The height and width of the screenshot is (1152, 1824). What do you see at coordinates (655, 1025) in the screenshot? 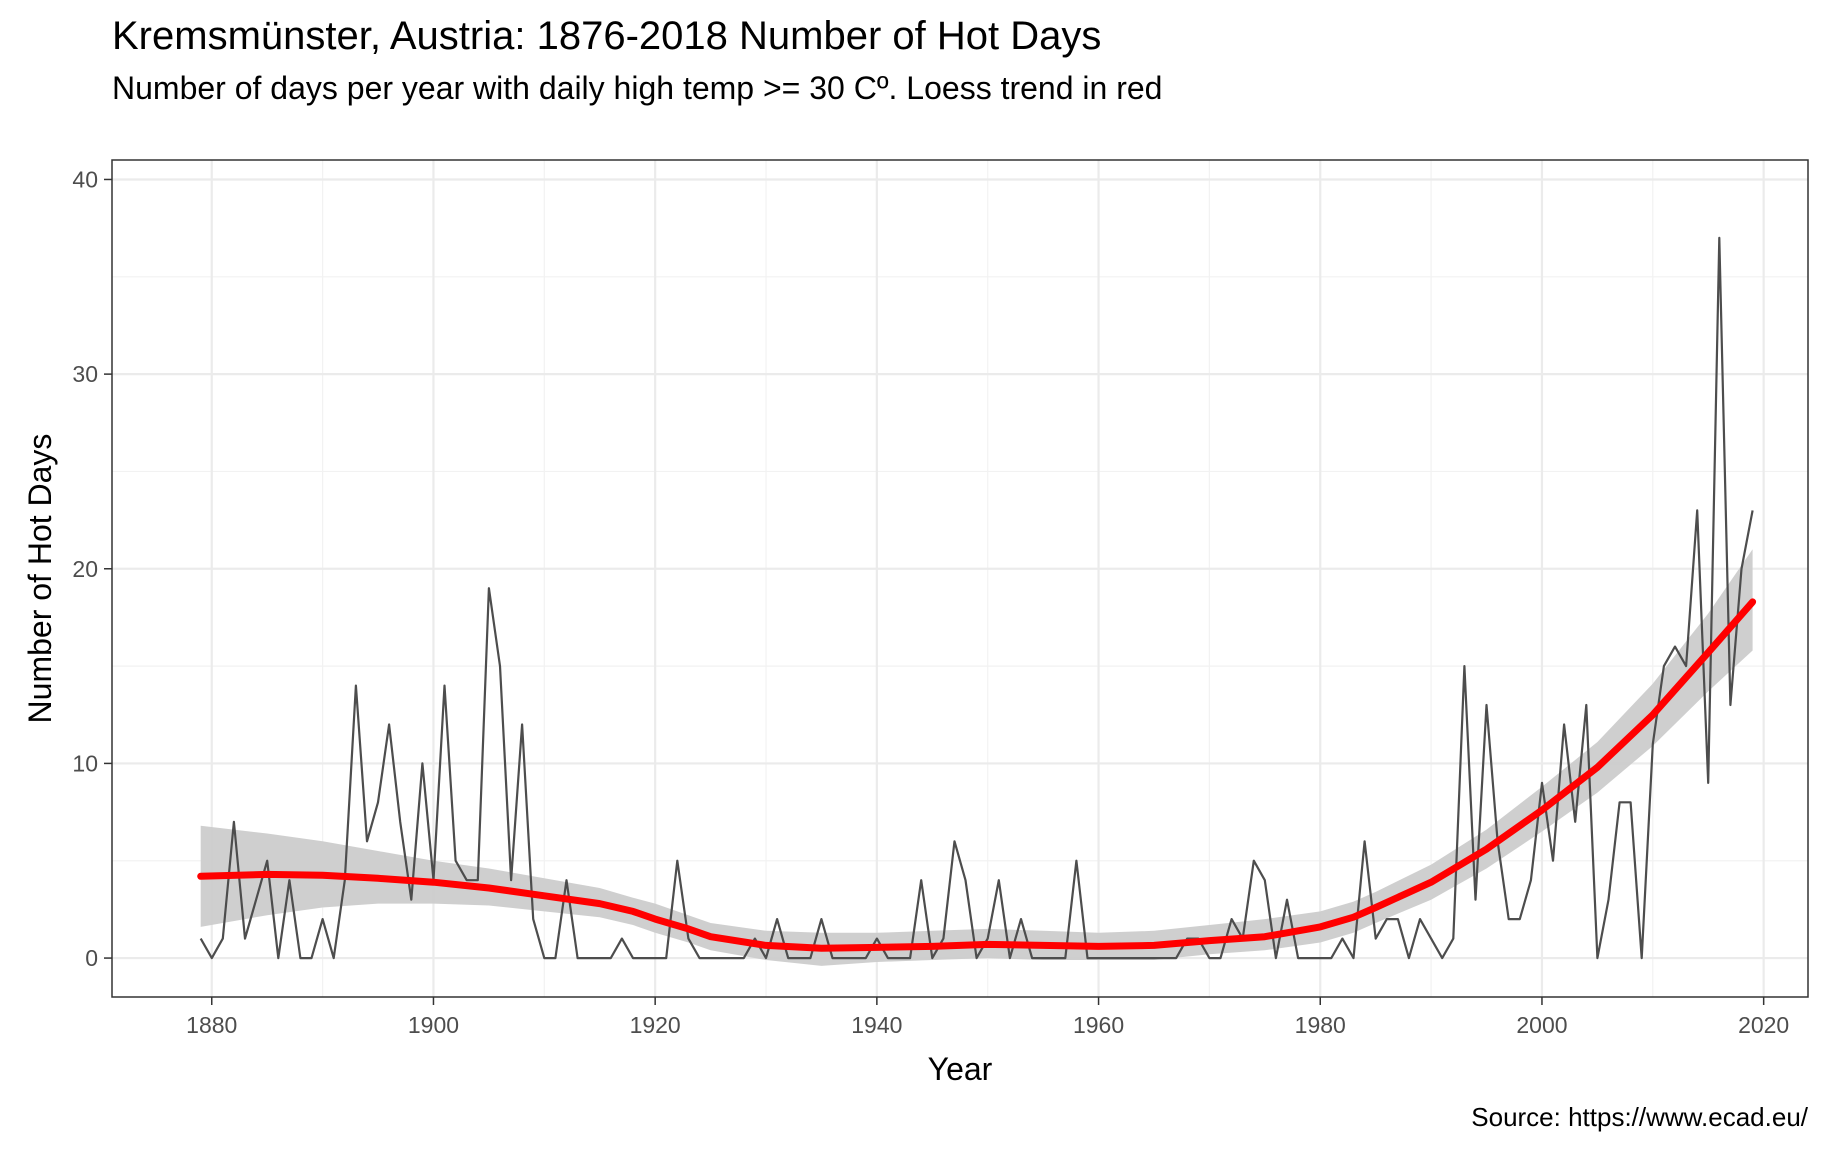
I see `x-tick-label: 1920` at bounding box center [655, 1025].